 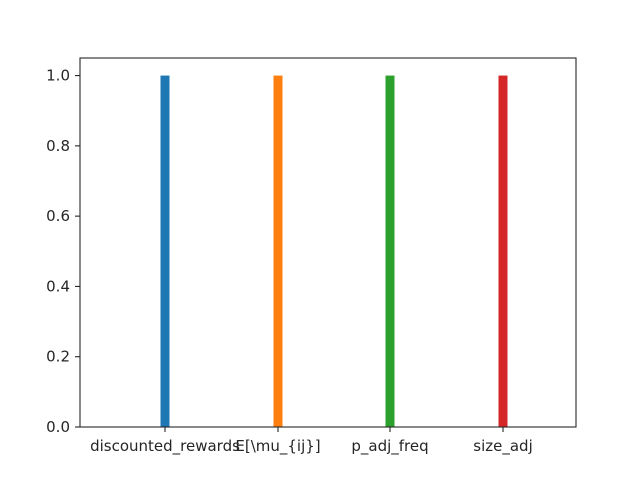 I want to click on x-tick-label-3: size_adj, so click(x=502, y=446).